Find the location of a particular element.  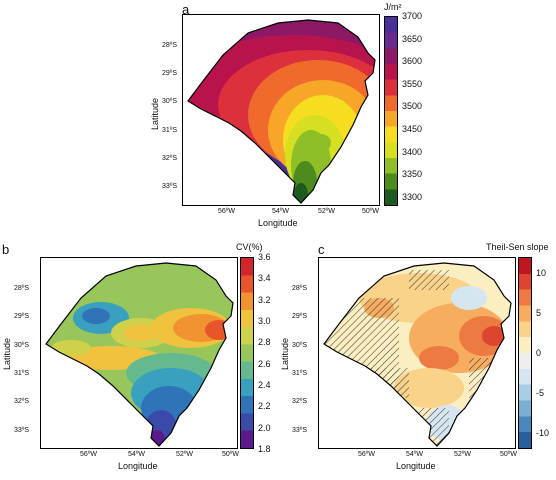

map-c-fill is located at coordinates (417, 354).